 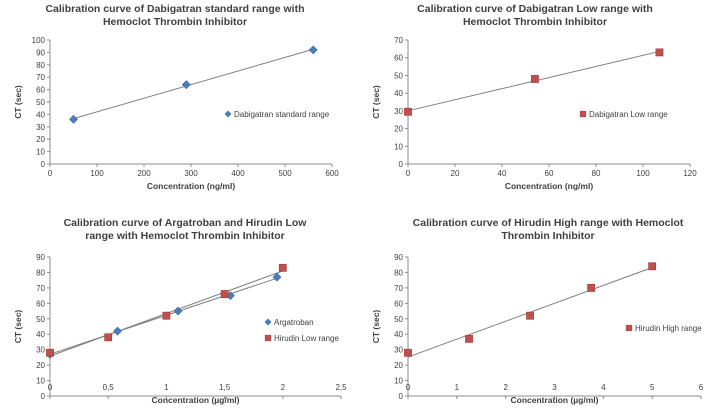 I want to click on chart-1-legend-entry-1: Dabigatran standard range, so click(x=282, y=114).